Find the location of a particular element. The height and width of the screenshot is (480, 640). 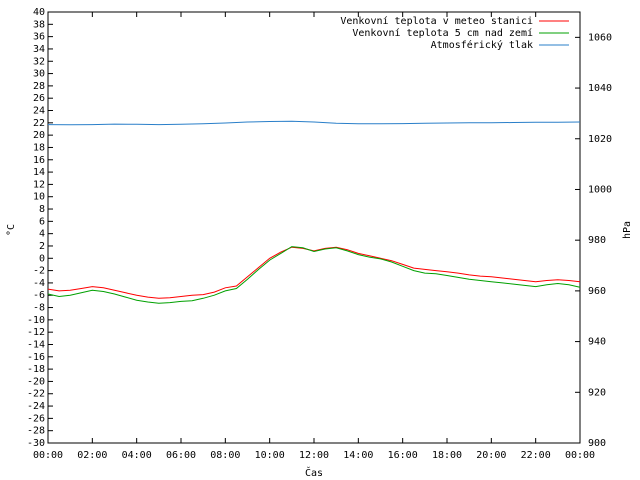

y-tick-label: -4 is located at coordinates (39, 283).